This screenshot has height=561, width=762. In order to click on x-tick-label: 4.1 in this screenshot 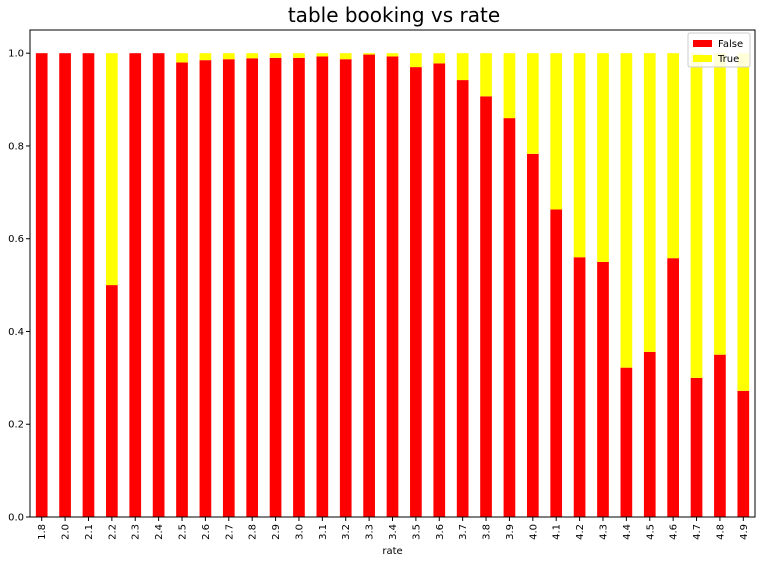, I will do `click(557, 532)`.